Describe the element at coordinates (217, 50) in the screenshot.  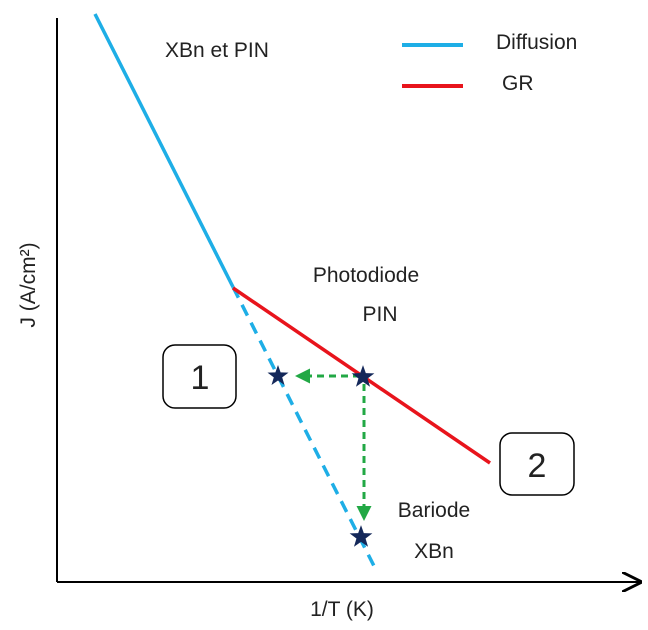
I see `diagram-title: XBn et PIN` at that location.